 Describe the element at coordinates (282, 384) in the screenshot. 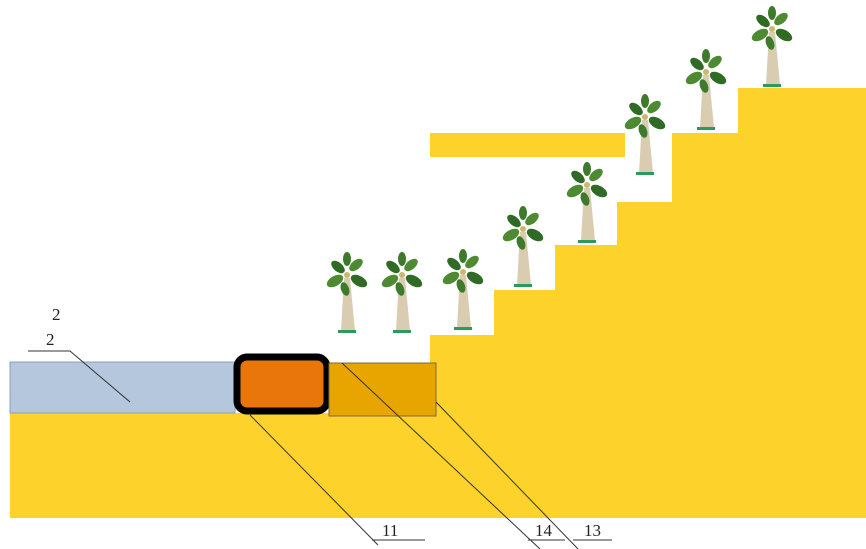

I see `pipe-block` at that location.